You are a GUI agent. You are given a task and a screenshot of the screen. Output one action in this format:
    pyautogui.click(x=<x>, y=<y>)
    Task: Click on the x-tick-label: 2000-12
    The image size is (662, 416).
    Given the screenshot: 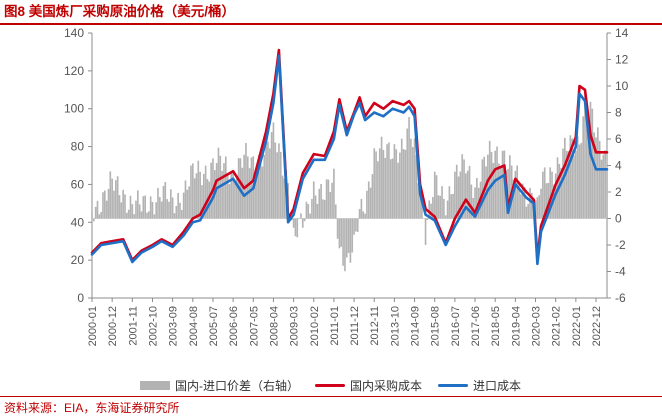 What is the action you would take?
    pyautogui.click(x=113, y=326)
    